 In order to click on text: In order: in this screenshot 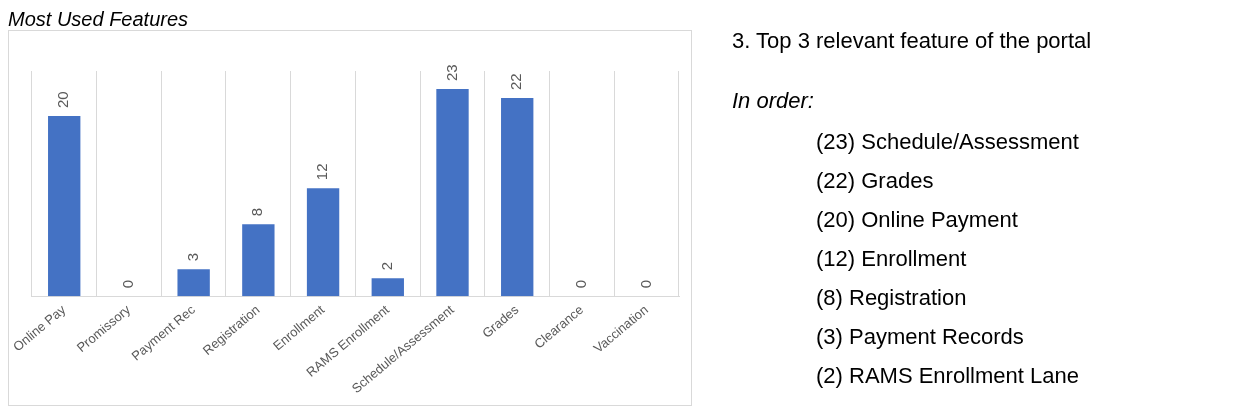, I will do `click(773, 101)`.